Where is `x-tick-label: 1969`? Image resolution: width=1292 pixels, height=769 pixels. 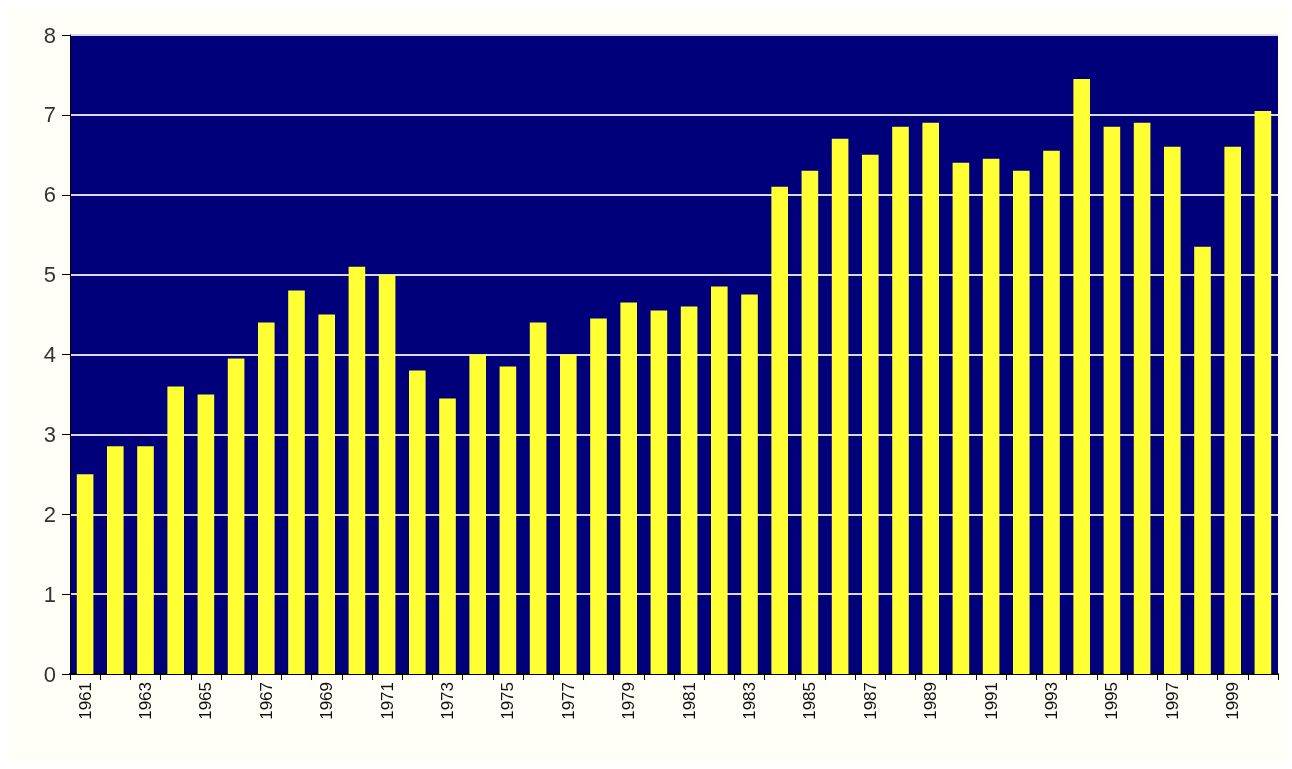
x-tick-label: 1969 is located at coordinates (327, 701).